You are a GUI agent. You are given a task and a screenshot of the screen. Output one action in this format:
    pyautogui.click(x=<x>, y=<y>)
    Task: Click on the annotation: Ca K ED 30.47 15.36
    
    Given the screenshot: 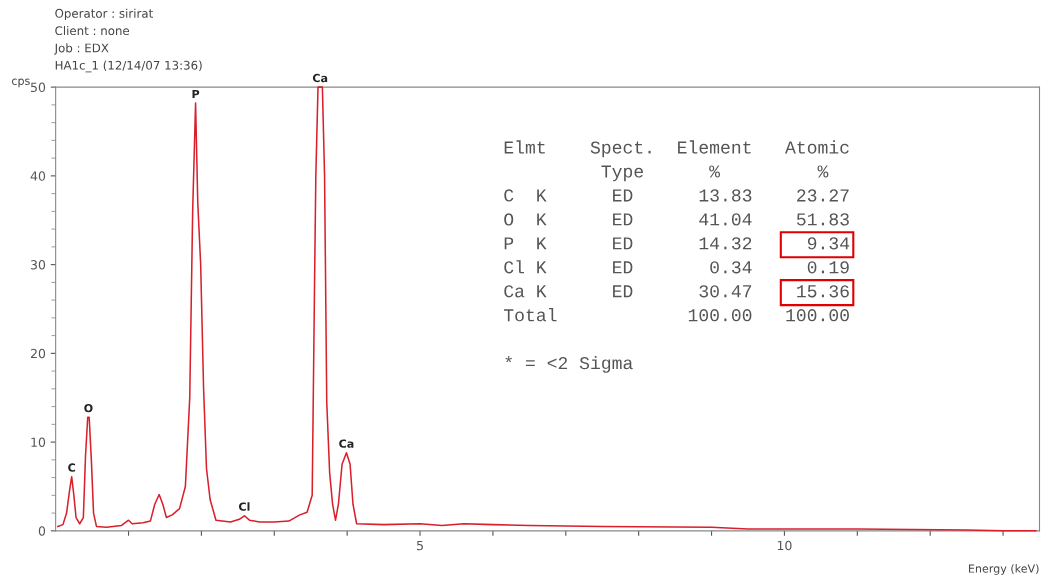 What is the action you would take?
    pyautogui.click(x=676, y=291)
    